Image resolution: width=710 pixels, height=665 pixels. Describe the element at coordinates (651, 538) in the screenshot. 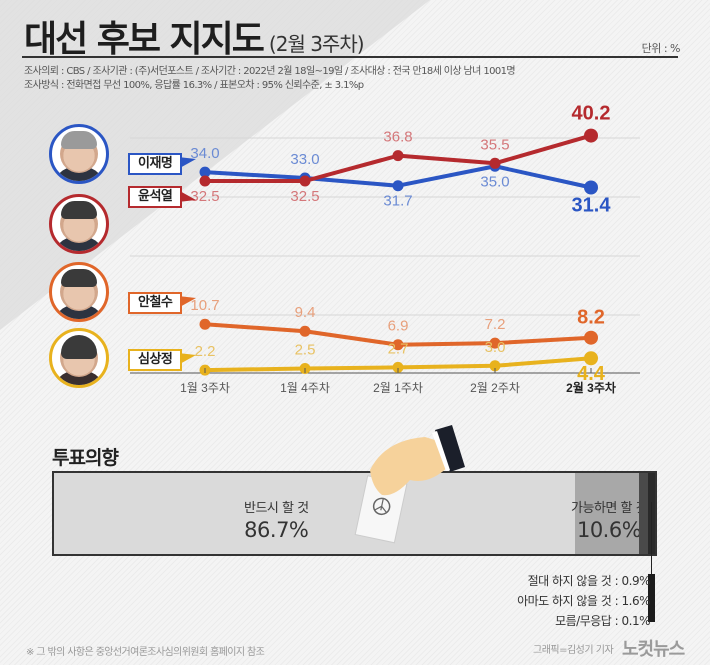

I see `leader-line` at that location.